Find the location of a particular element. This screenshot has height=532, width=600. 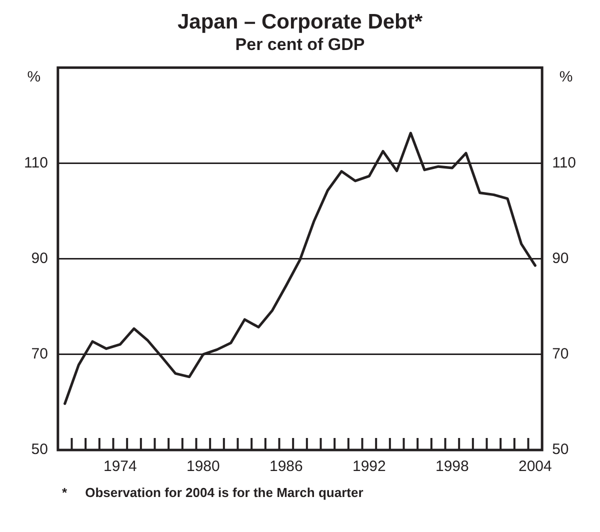

y2-tick-label: 50 is located at coordinates (560, 449).